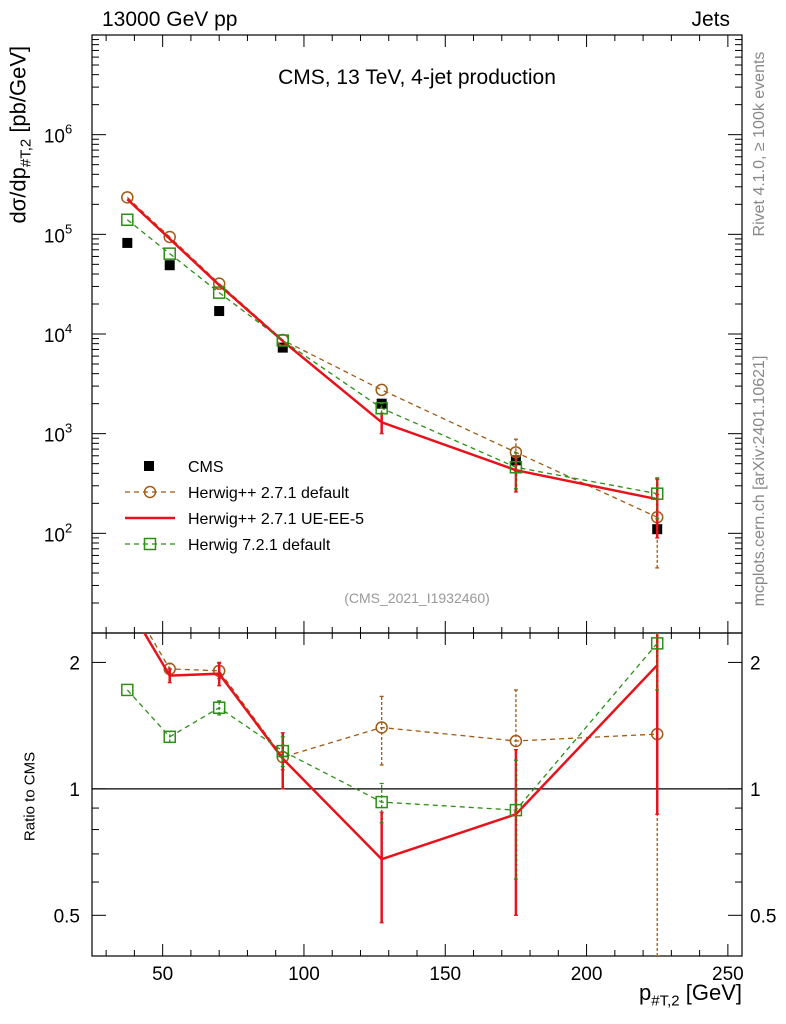 The image size is (786, 1024). Describe the element at coordinates (74, 663) in the screenshot. I see `ratio-tick-label-left: 2` at that location.